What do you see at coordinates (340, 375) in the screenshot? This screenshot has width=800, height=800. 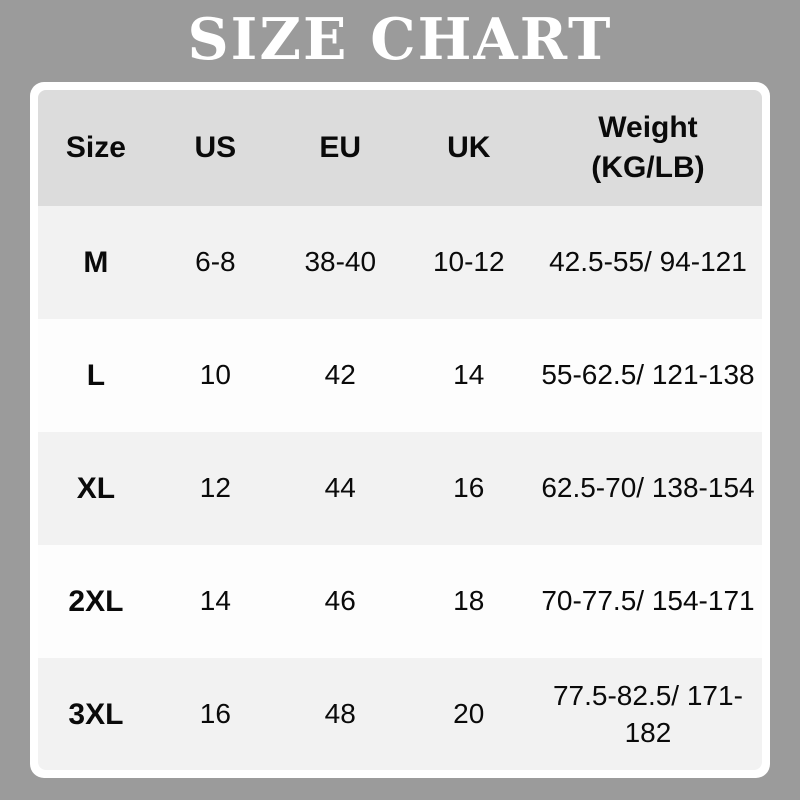 I see `cell-eu: 42` at bounding box center [340, 375].